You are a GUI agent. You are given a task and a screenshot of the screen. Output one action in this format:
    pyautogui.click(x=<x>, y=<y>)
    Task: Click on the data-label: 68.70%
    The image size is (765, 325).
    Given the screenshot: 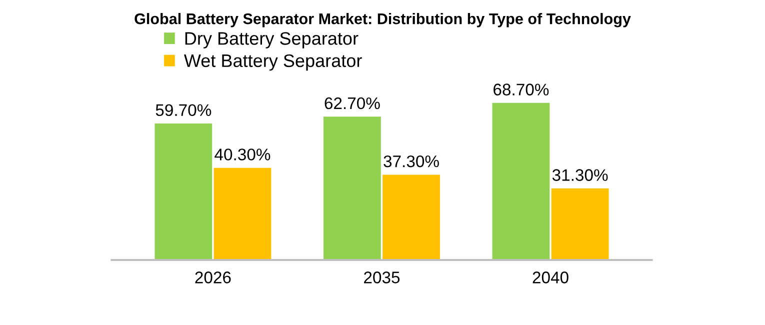 What is the action you would take?
    pyautogui.click(x=521, y=90)
    